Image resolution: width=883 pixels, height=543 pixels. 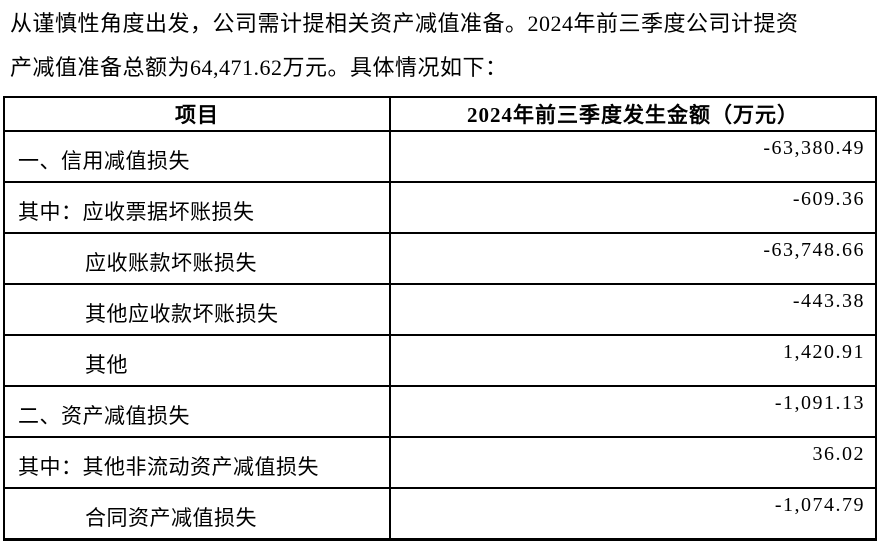 What do you see at coordinates (633, 258) in the screenshot?
I see `row-value-cell: -63,748.66` at bounding box center [633, 258].